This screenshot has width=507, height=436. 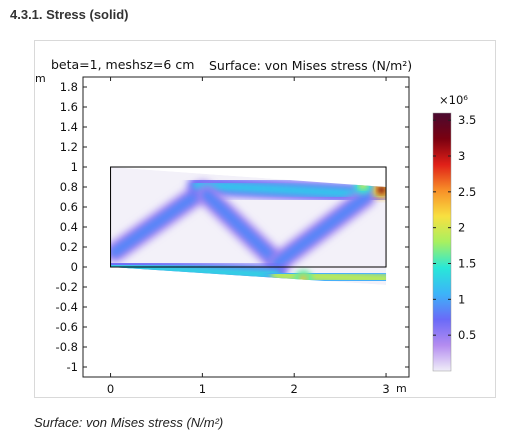 I want to click on truss-member-center-diagonal-down, so click(x=242, y=229).